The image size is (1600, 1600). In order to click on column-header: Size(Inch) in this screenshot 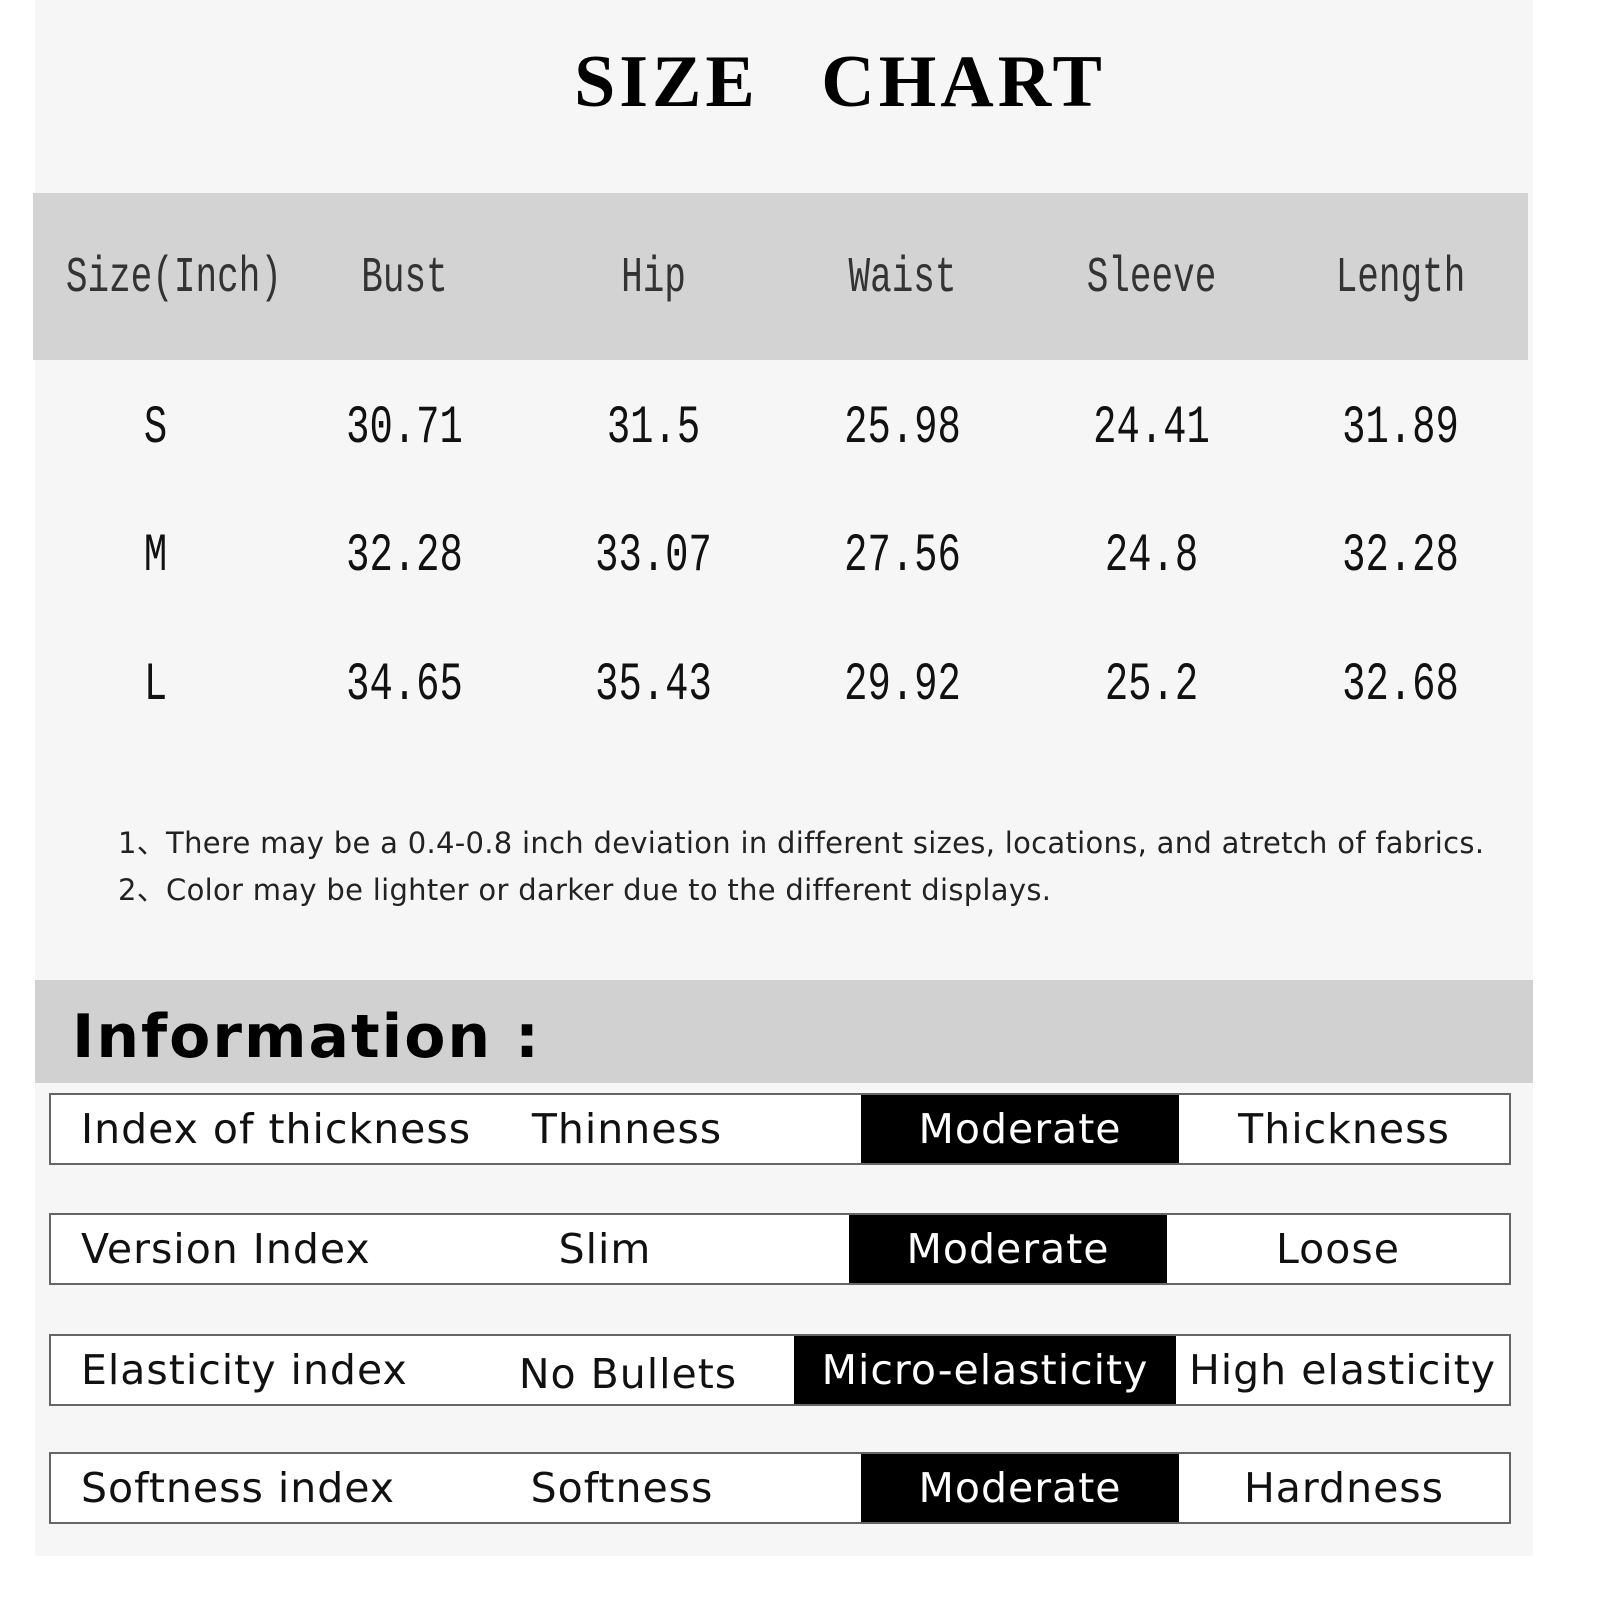, I will do `click(173, 278)`.